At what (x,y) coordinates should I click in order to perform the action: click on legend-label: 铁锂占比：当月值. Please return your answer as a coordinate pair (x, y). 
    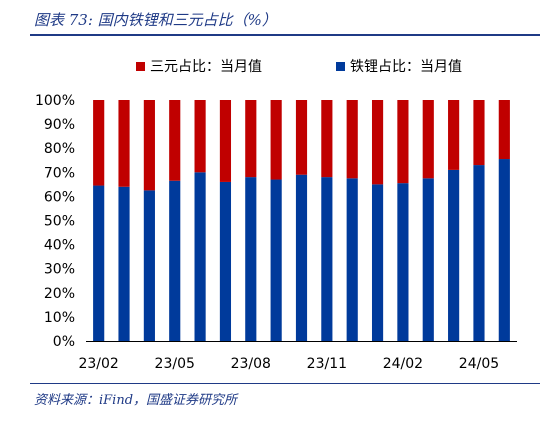
    Looking at the image, I should click on (406, 67).